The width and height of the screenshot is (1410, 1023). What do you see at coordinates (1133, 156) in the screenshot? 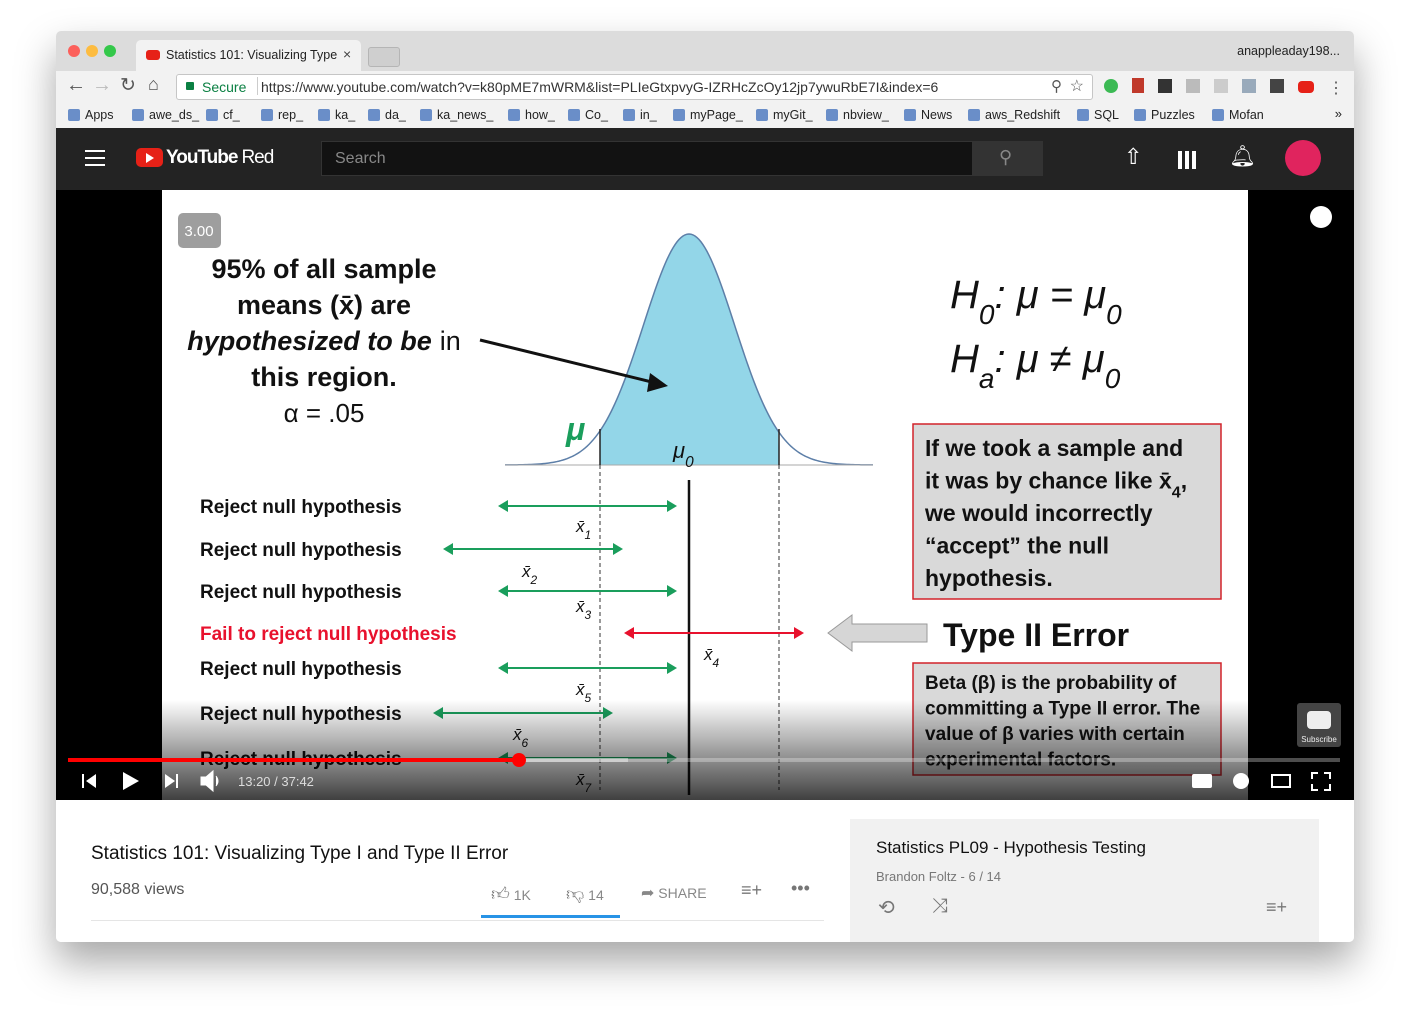
I see `upload: ⇧` at bounding box center [1133, 156].